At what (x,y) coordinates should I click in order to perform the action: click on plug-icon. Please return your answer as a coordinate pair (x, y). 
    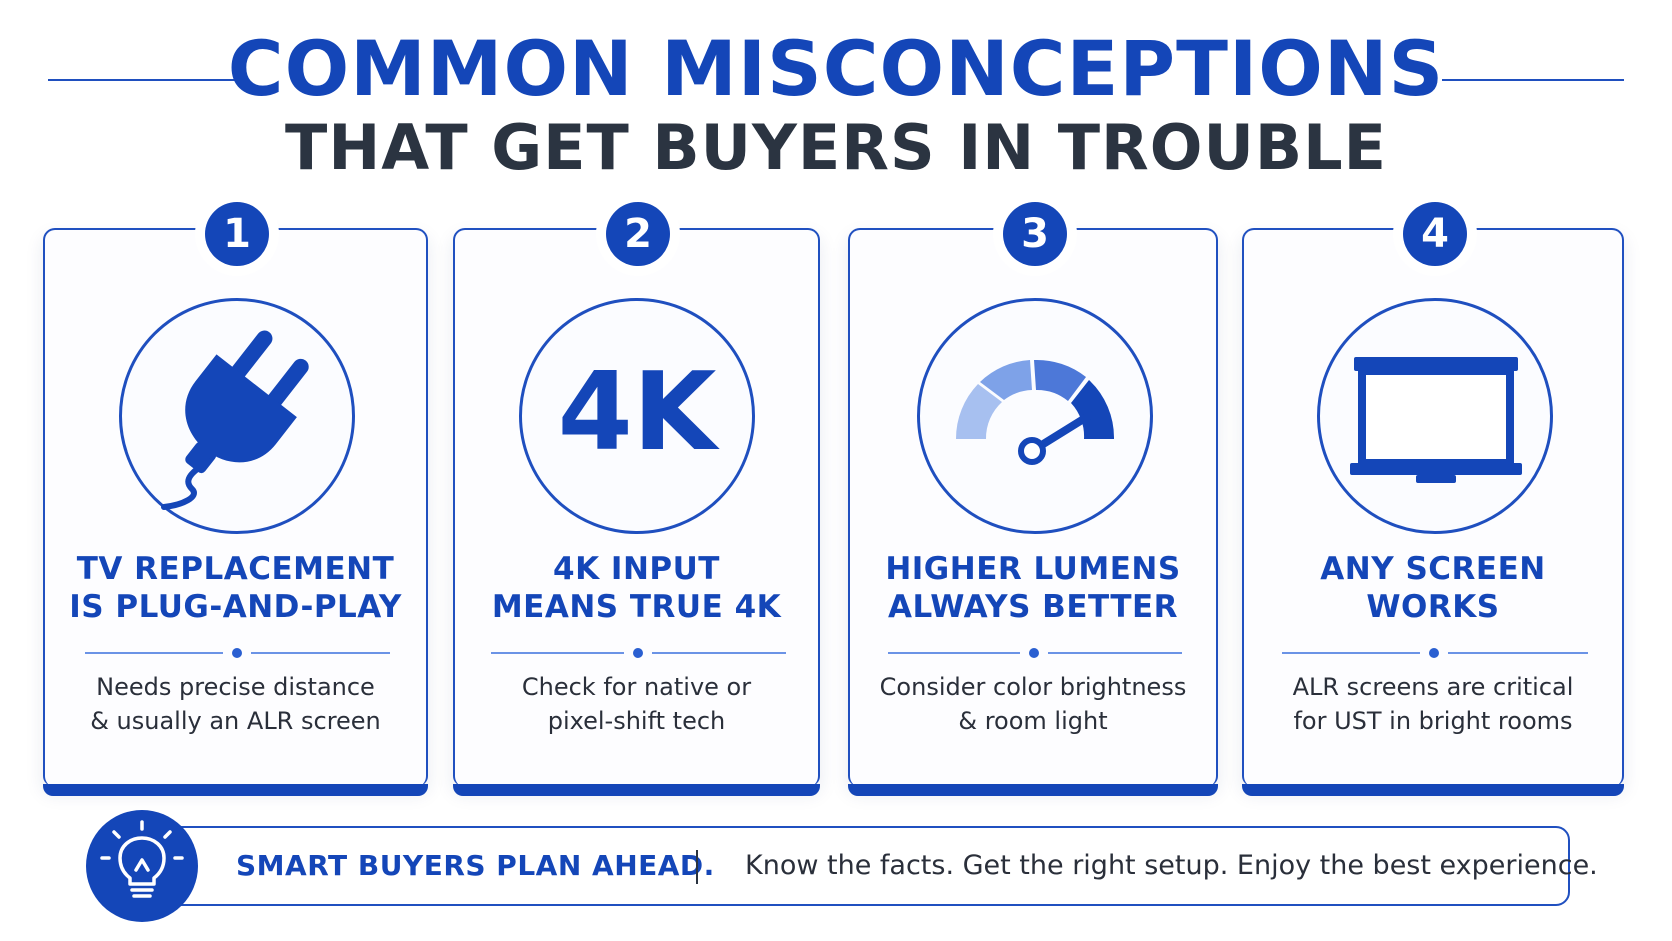
    Looking at the image, I should click on (235, 420).